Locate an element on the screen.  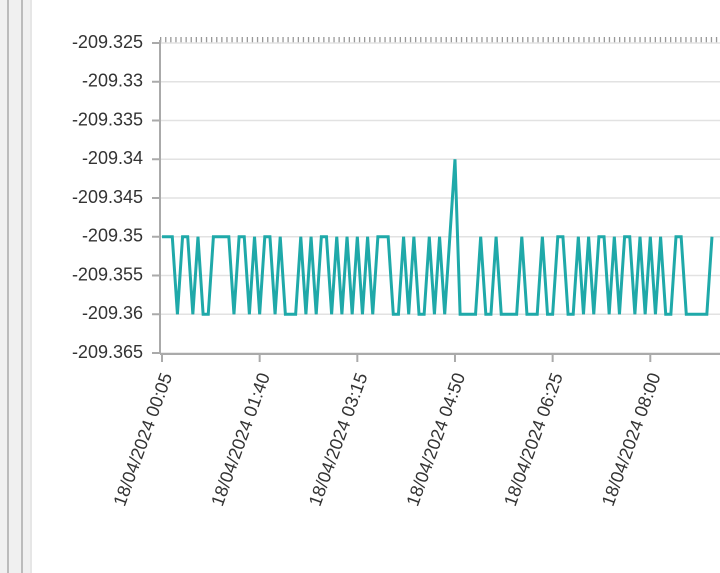
x-tick-label: 18/04/2024 04:50 is located at coordinates (435, 439).